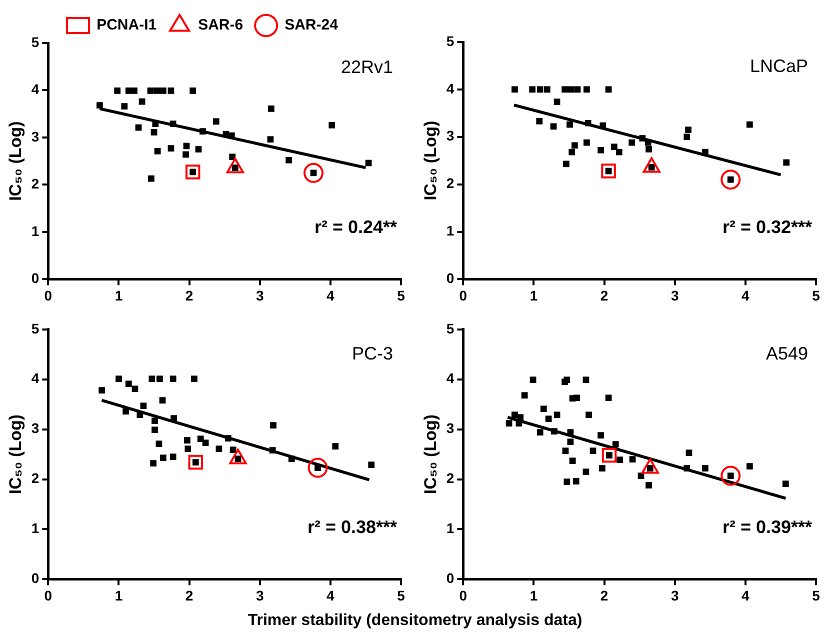 This screenshot has height=638, width=830. I want to click on legend-label: PCNA-I1, so click(126, 25).